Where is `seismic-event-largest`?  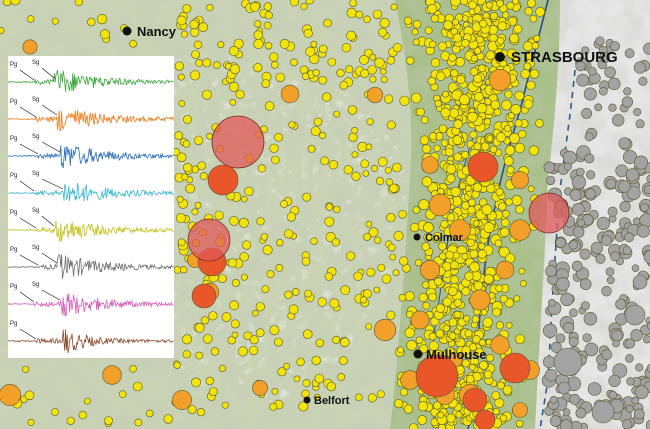
seismic-event-largest is located at coordinates (238, 142).